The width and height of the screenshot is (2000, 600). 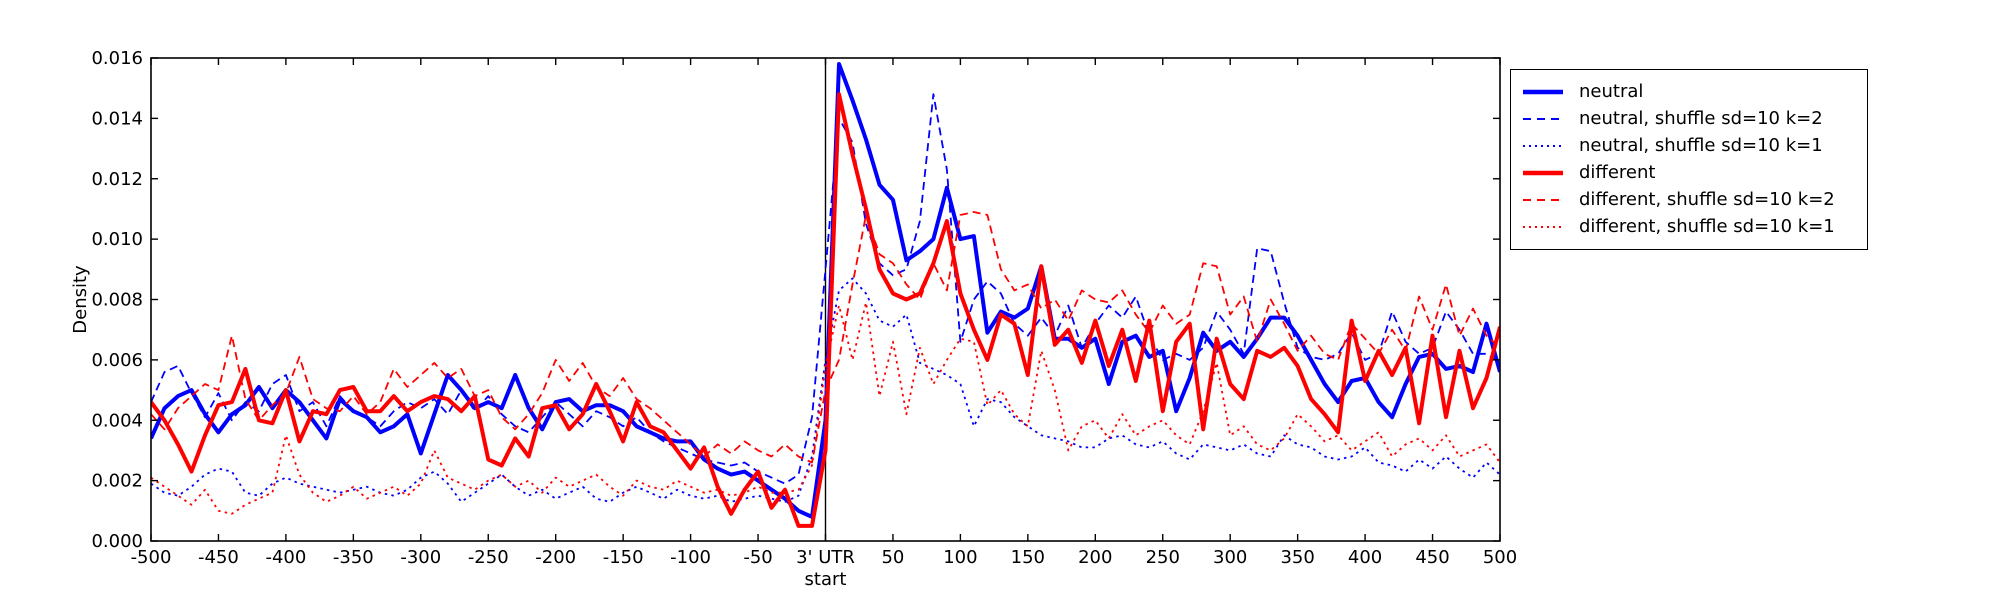 I want to click on y-tick-label: 0.010, so click(x=117, y=239).